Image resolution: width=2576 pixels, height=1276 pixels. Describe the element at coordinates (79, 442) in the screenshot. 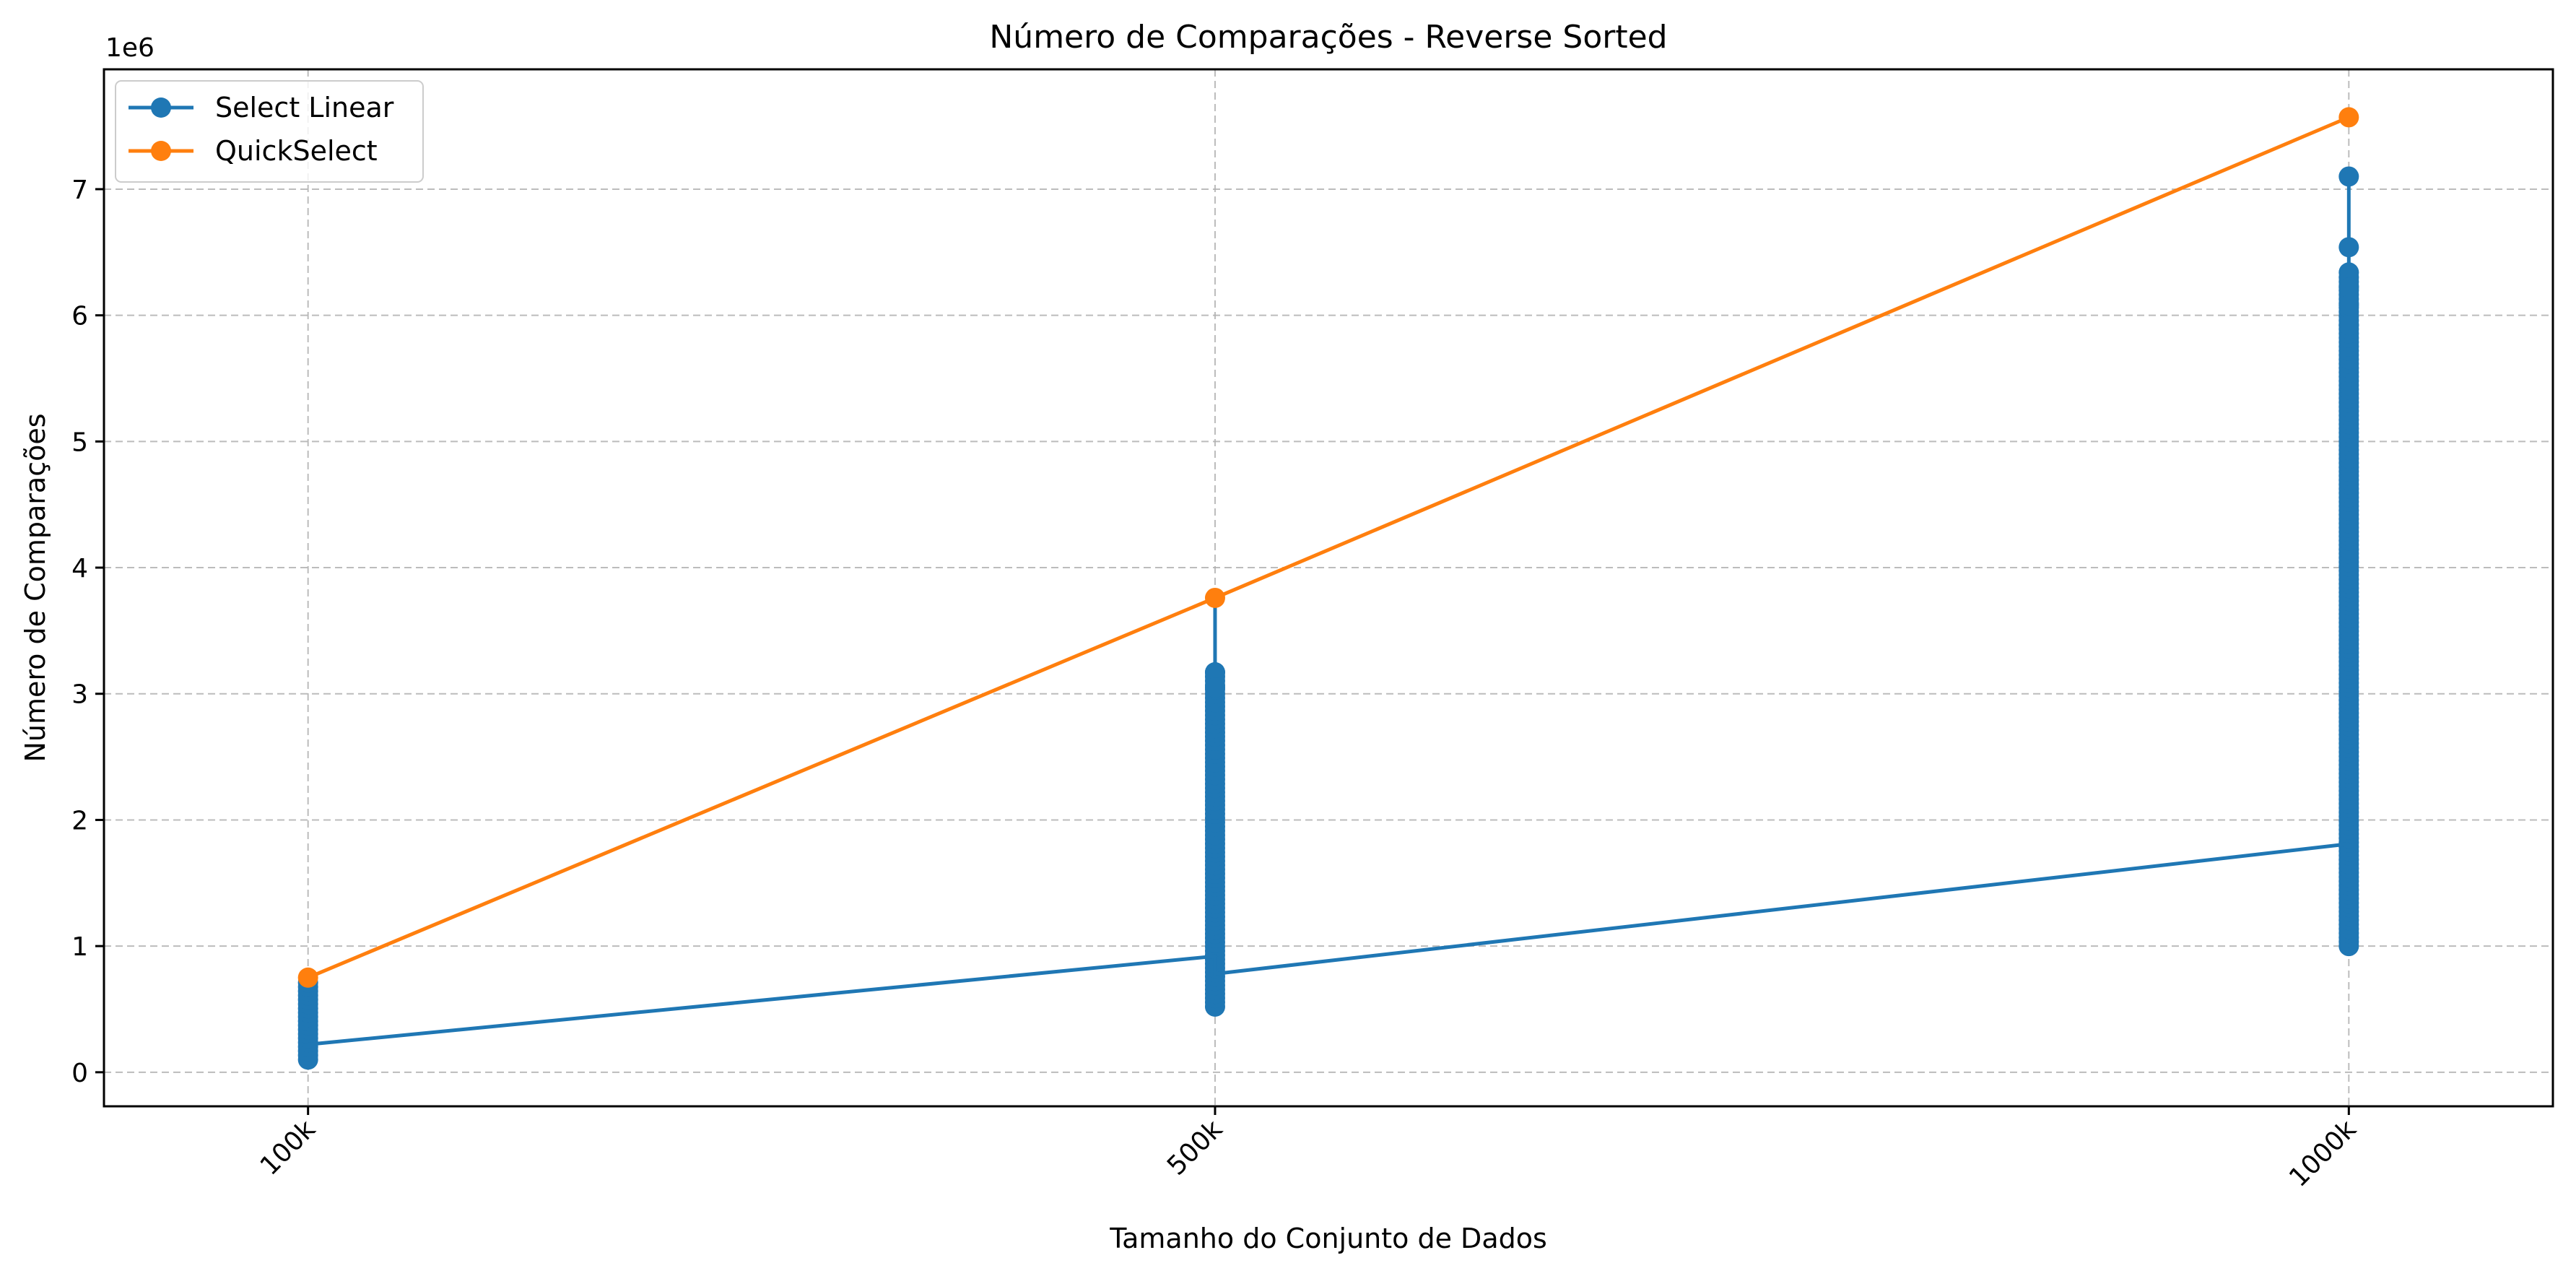

I see `y-tick-label-5: 5` at that location.